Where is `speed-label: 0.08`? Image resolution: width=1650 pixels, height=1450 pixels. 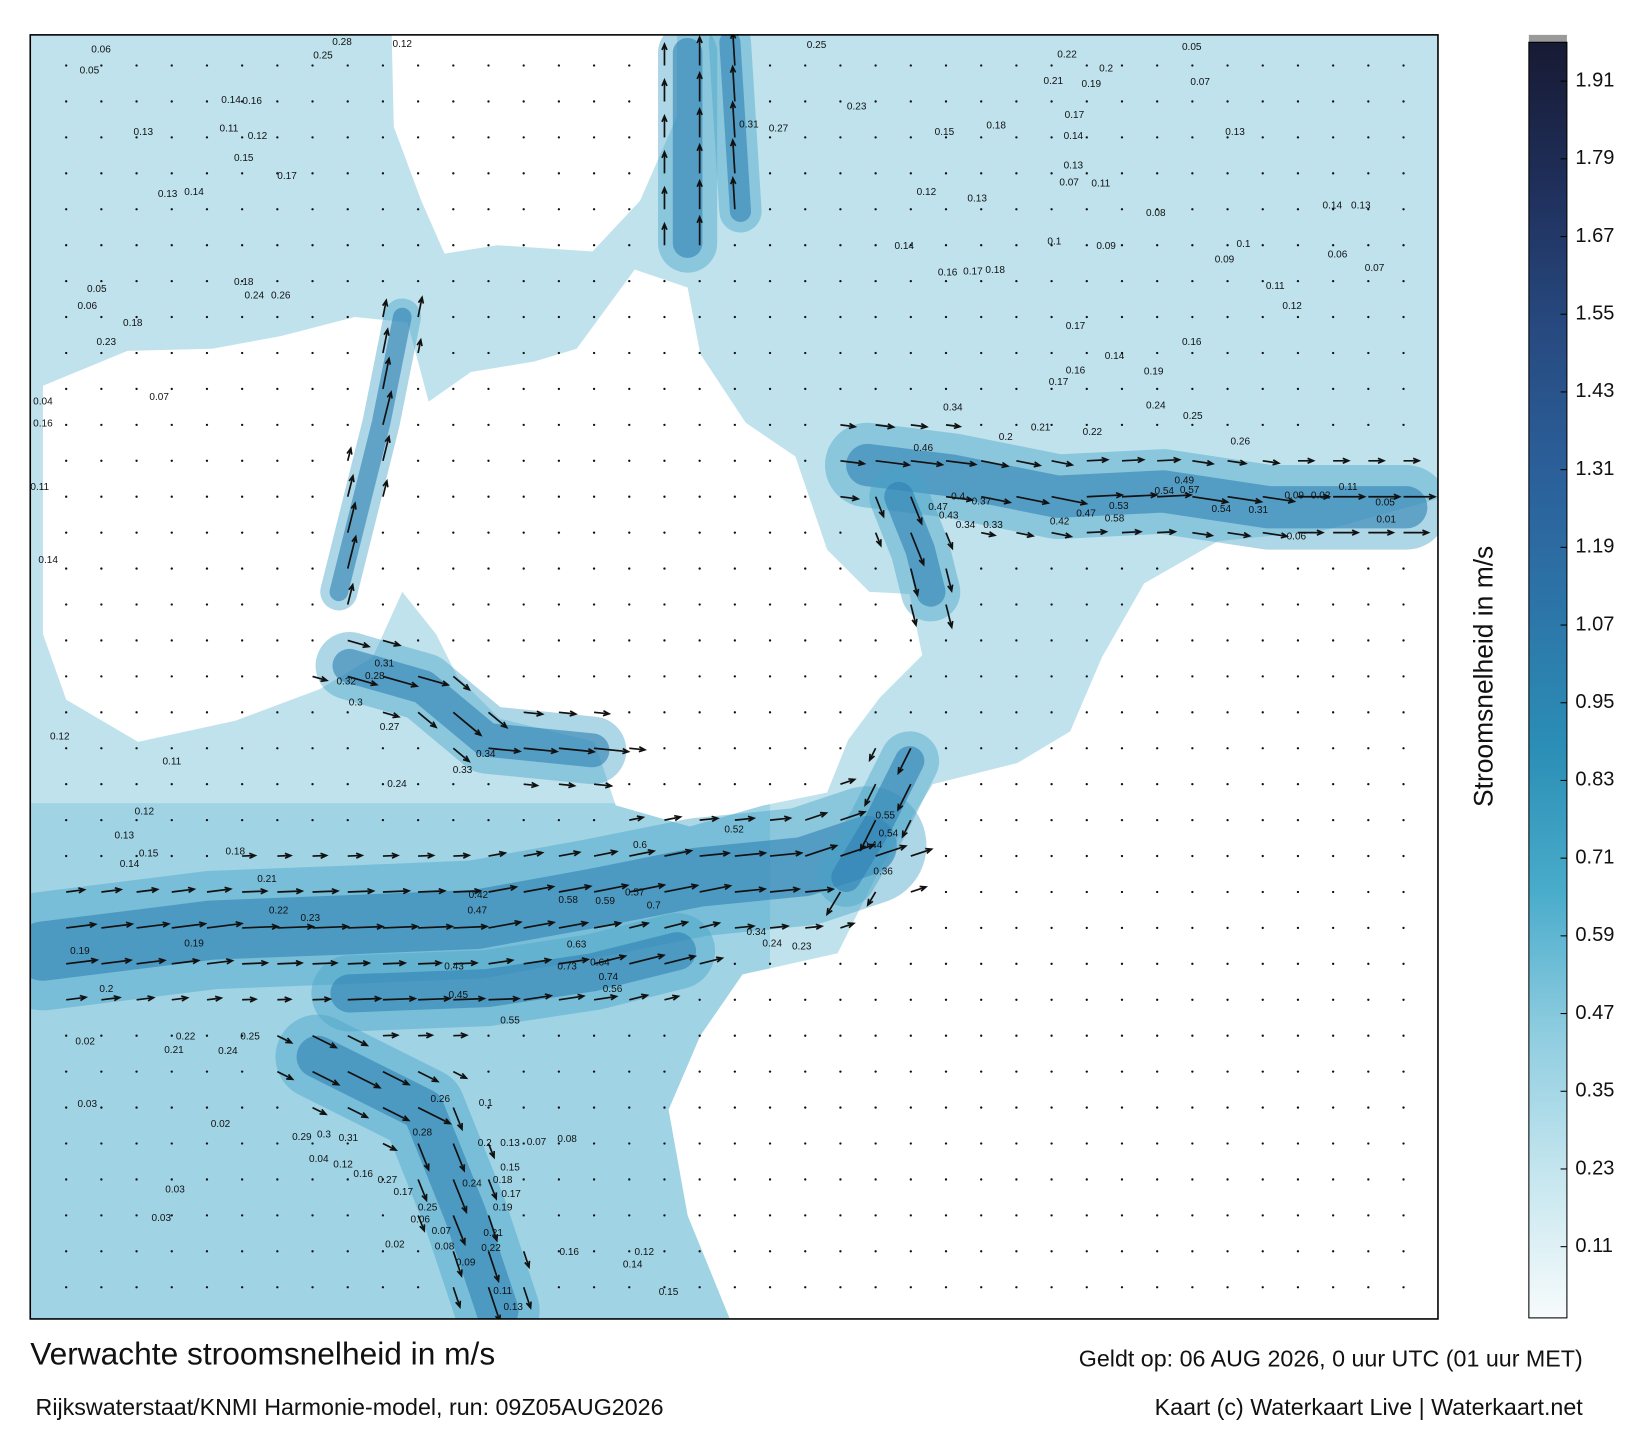
speed-label: 0.08 is located at coordinates (1156, 213).